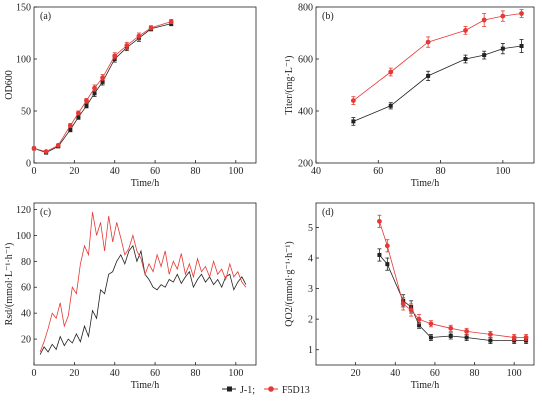 The image size is (542, 405). Describe the element at coordinates (28, 164) in the screenshot. I see `y-tick-label: 0` at that location.